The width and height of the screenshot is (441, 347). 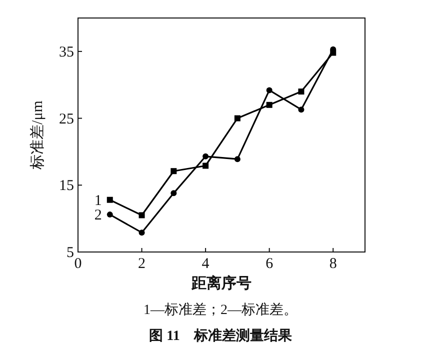 I want to click on series-label: 1, so click(x=98, y=200).